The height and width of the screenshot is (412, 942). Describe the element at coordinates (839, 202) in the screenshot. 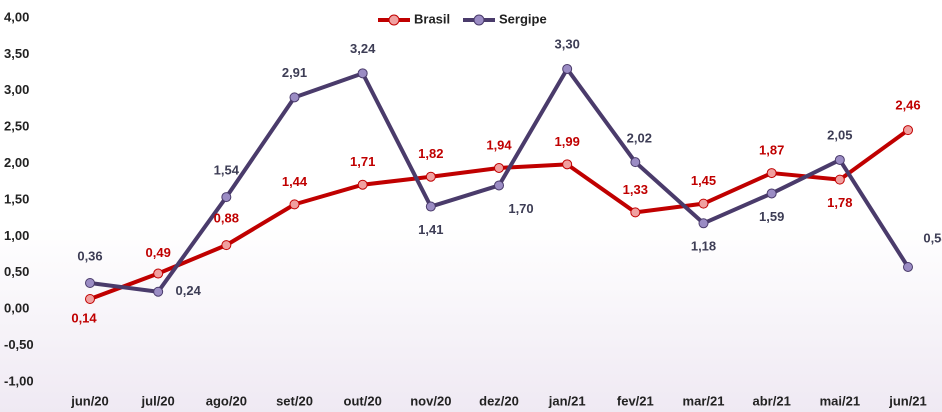

I see `data-label: 1,78` at that location.